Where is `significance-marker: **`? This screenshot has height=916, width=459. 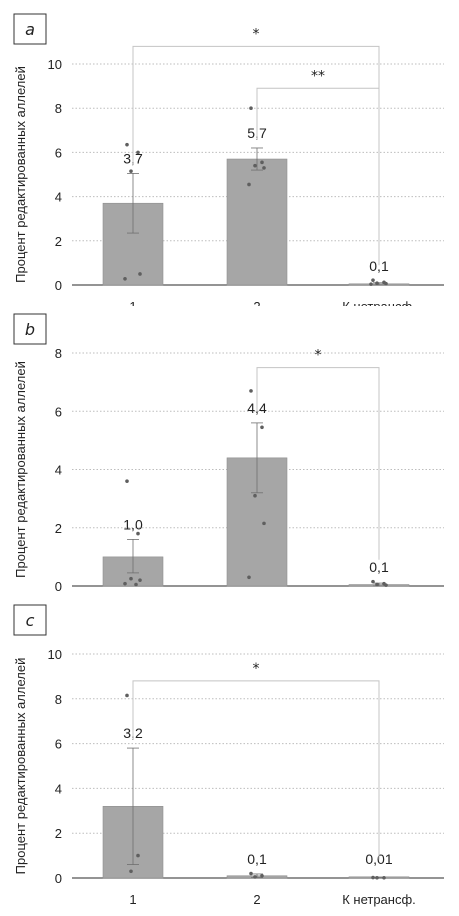 significance-marker: ** is located at coordinates (318, 76).